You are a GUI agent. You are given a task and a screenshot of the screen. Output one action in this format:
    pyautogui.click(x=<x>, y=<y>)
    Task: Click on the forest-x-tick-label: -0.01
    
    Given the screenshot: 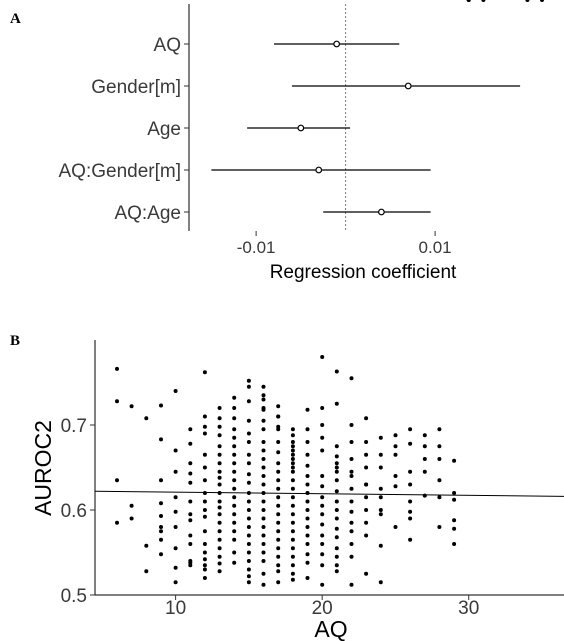 What is the action you would take?
    pyautogui.click(x=256, y=247)
    